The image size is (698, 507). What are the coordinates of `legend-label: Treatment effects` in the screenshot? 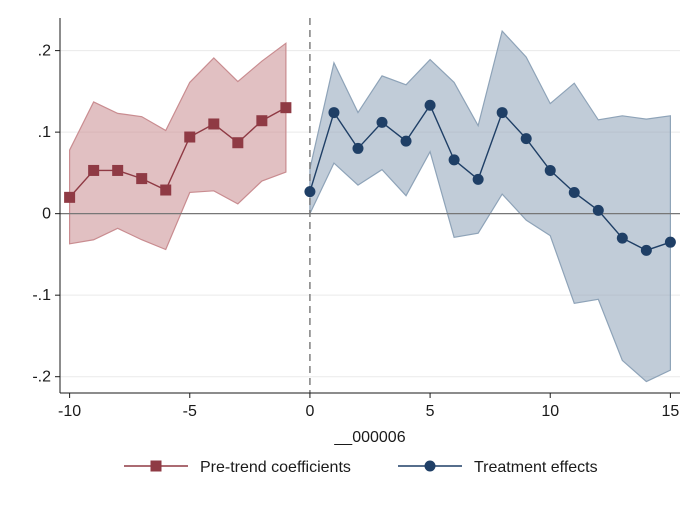 It's located at (536, 467).